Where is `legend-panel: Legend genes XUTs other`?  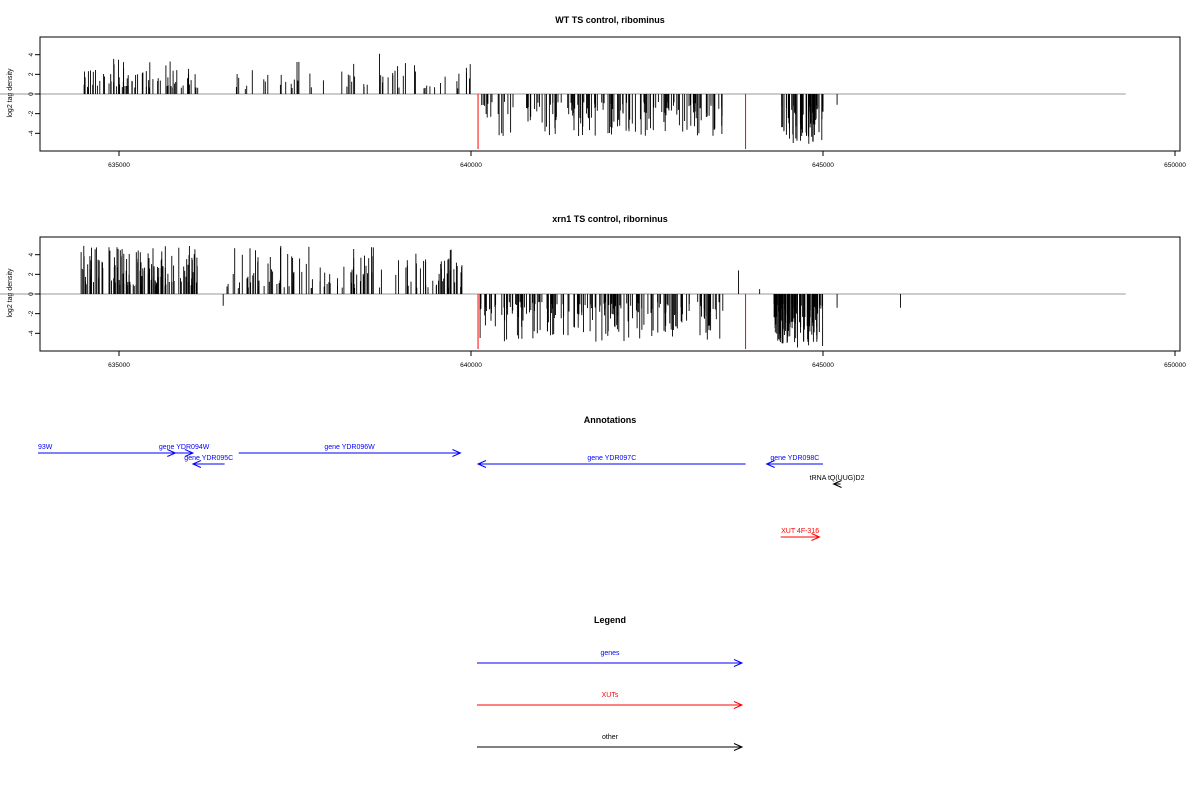 legend-panel: Legend genes XUTs other is located at coordinates (610, 683).